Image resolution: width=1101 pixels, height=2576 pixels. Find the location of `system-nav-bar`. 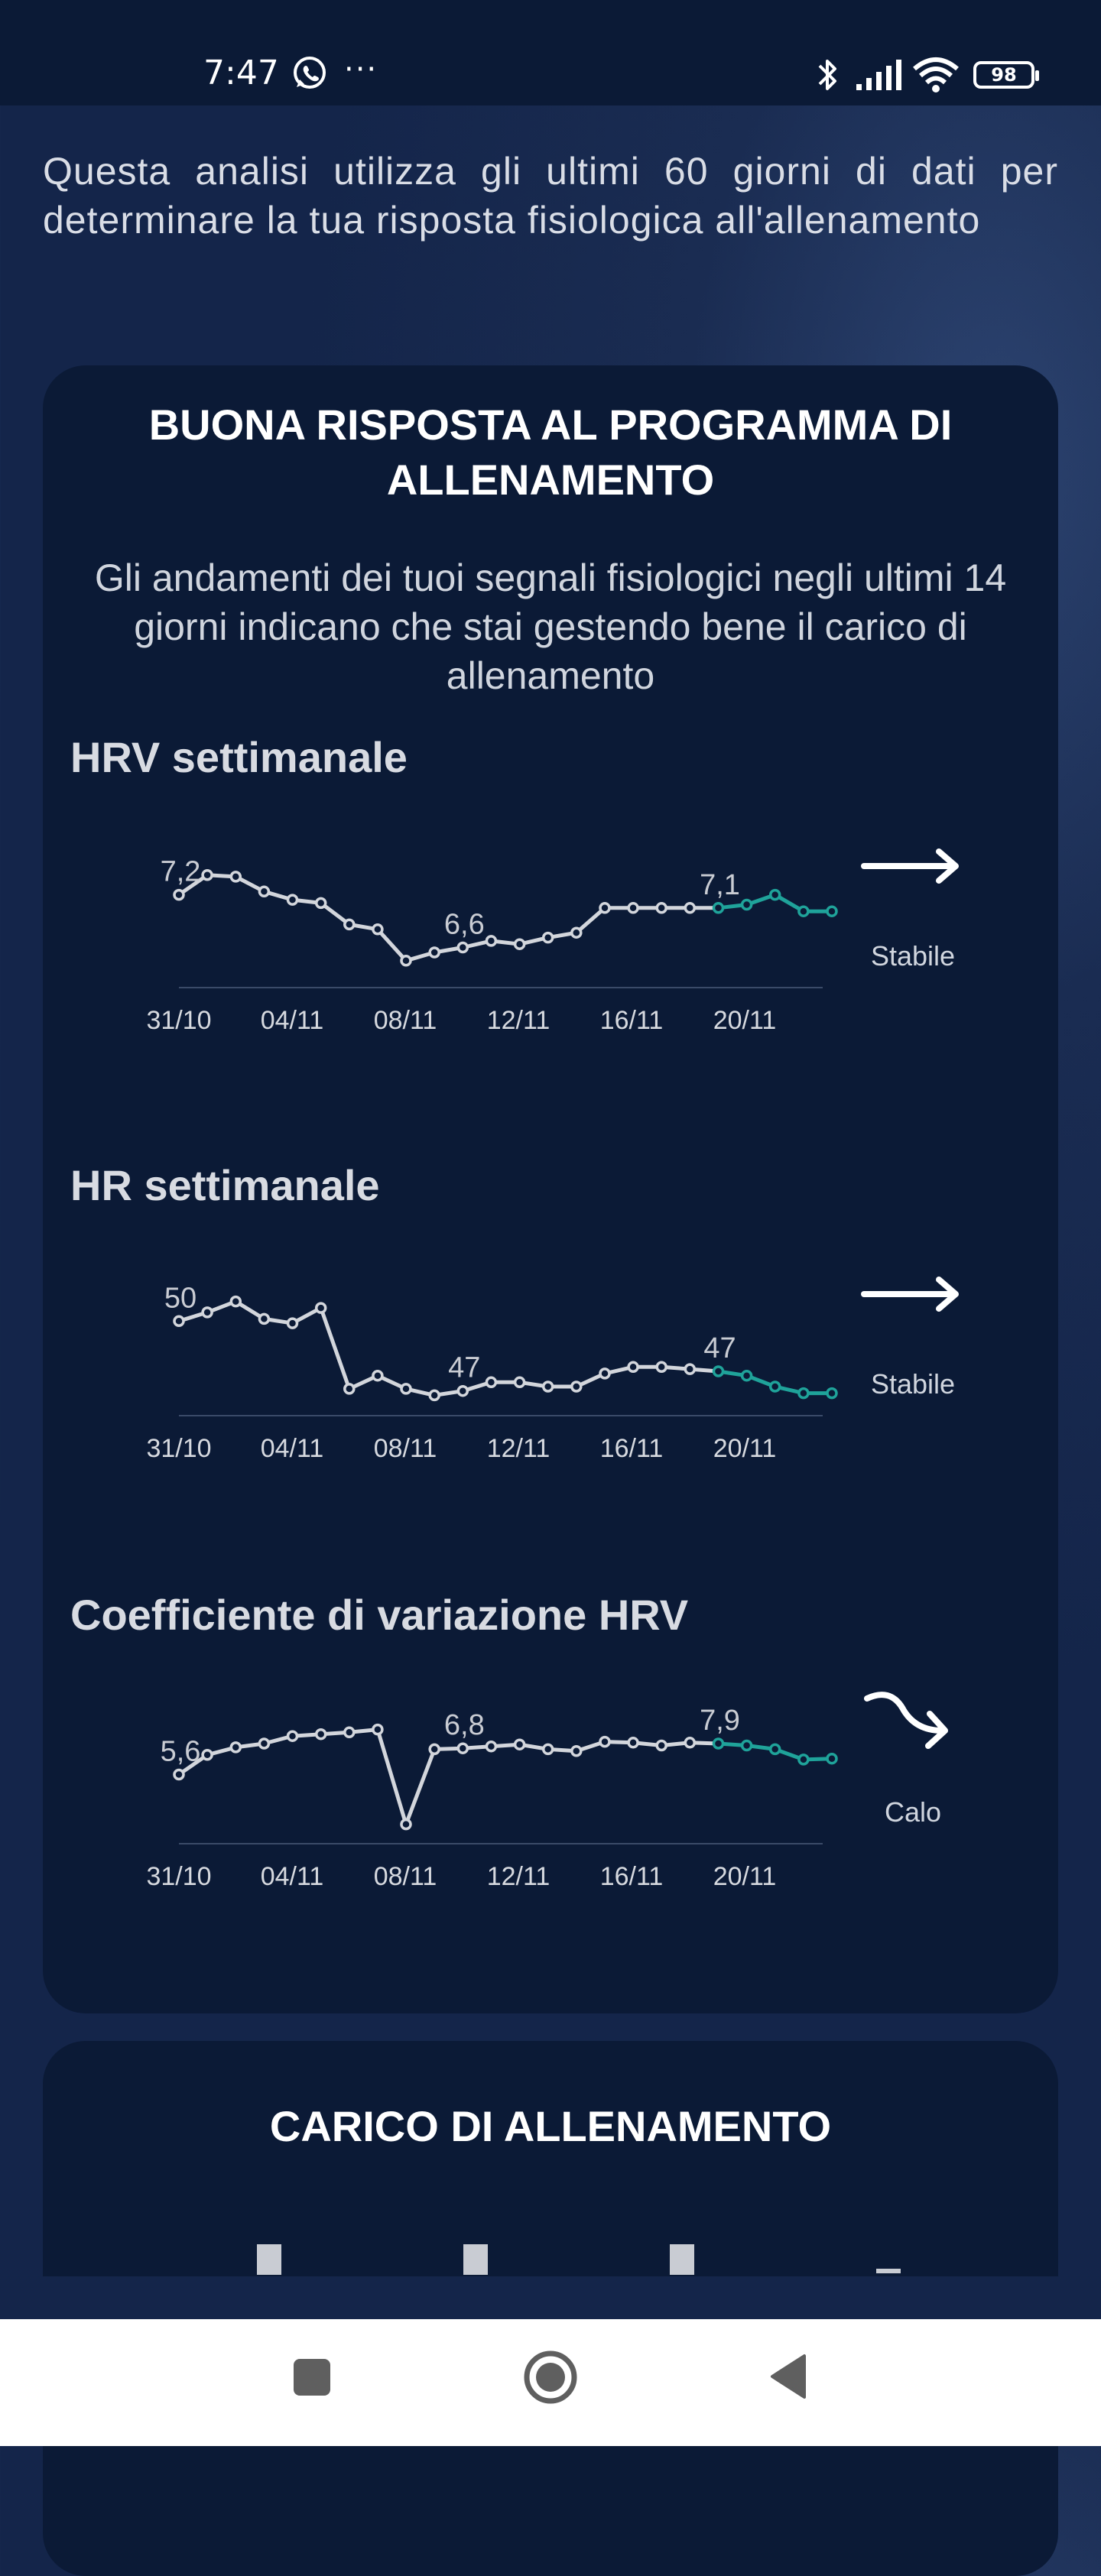

system-nav-bar is located at coordinates (550, 2382).